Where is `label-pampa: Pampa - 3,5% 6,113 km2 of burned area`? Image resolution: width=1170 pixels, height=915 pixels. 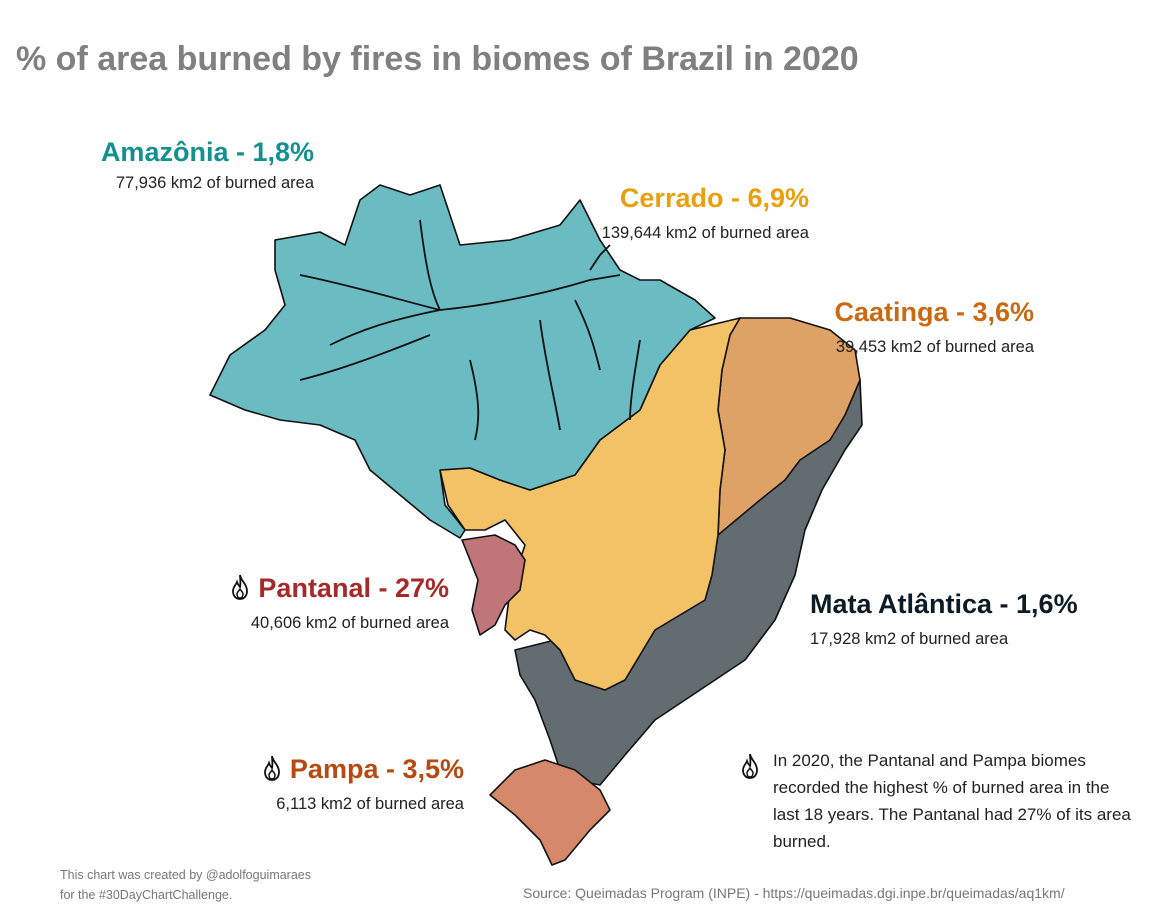
label-pampa: Pampa - 3,5% 6,113 km2 of burned area is located at coordinates (362, 785).